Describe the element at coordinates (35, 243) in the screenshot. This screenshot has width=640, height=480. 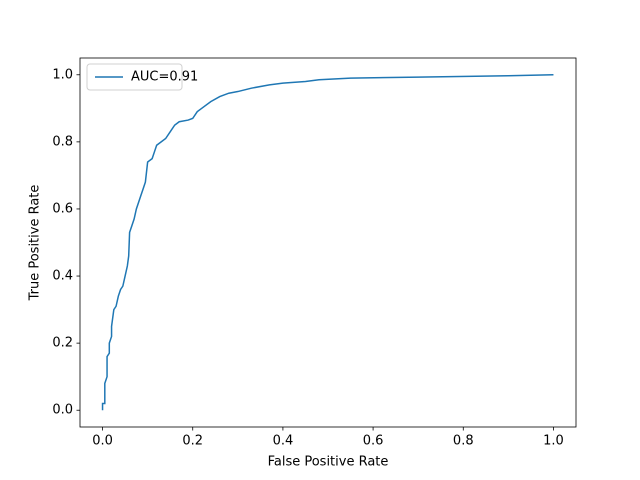
I see `y-axis-label: True Positive Rate` at that location.